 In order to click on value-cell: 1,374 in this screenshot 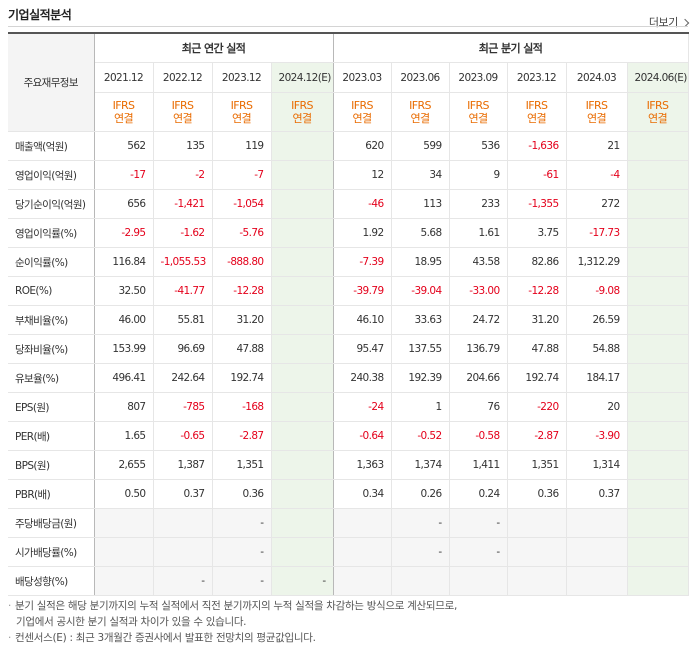, I will do `click(420, 465)`.